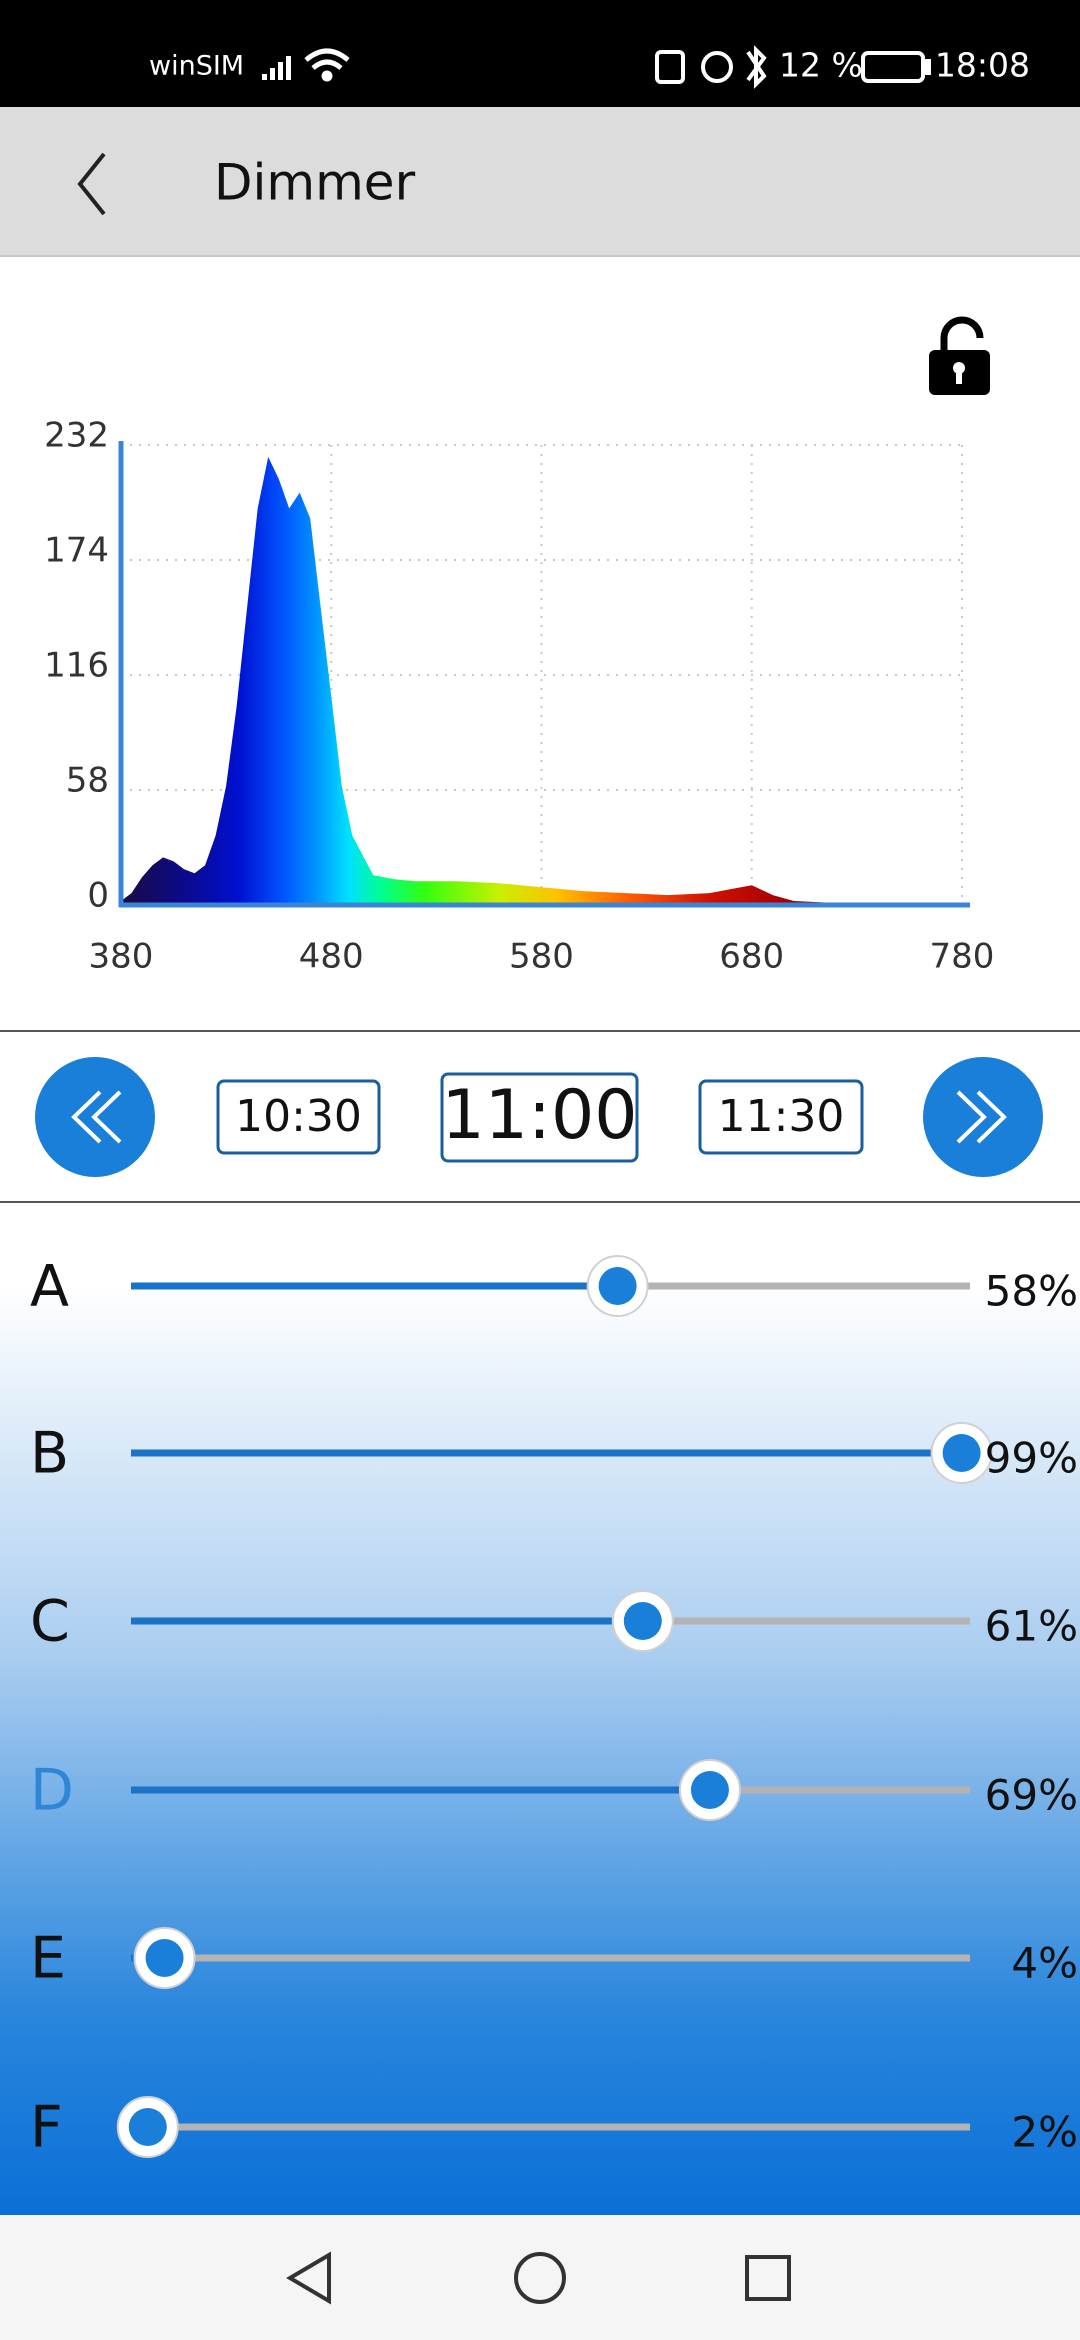 The image size is (1080, 2340). I want to click on nav-home, so click(540, 2278).